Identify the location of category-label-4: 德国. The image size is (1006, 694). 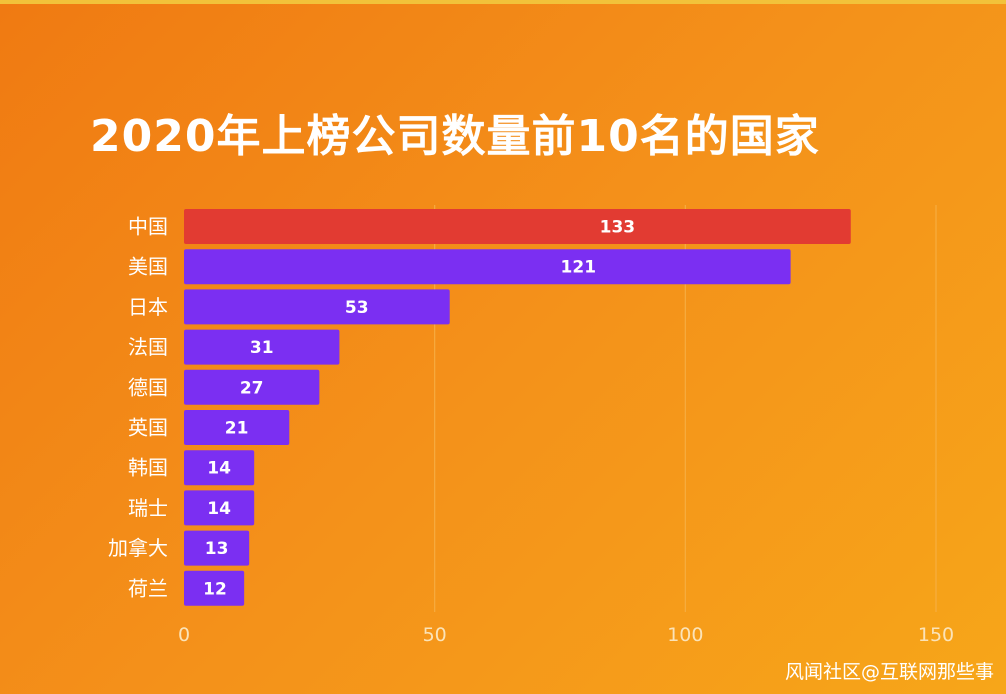
(148, 387).